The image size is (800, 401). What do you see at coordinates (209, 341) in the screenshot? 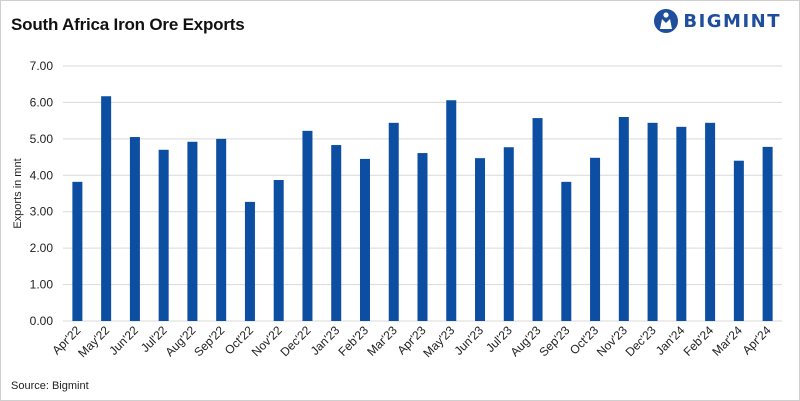
I see `x-tick-label: Sep'22` at bounding box center [209, 341].